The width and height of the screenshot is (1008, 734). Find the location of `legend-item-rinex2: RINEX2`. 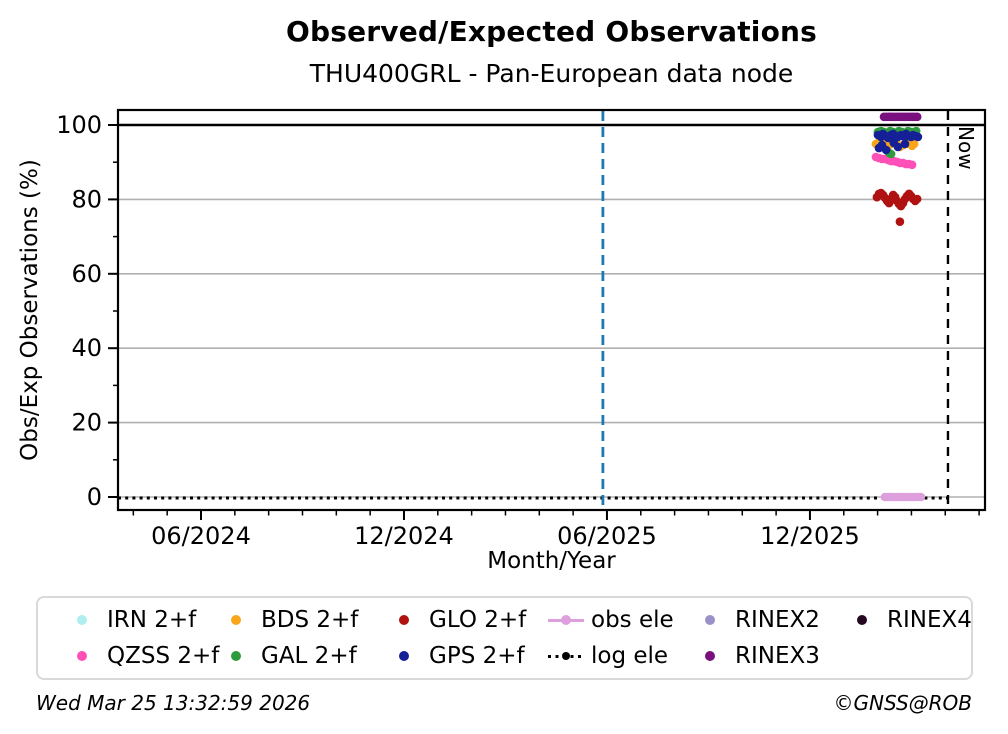

legend-item-rinex2: RINEX2 is located at coordinates (768, 620).